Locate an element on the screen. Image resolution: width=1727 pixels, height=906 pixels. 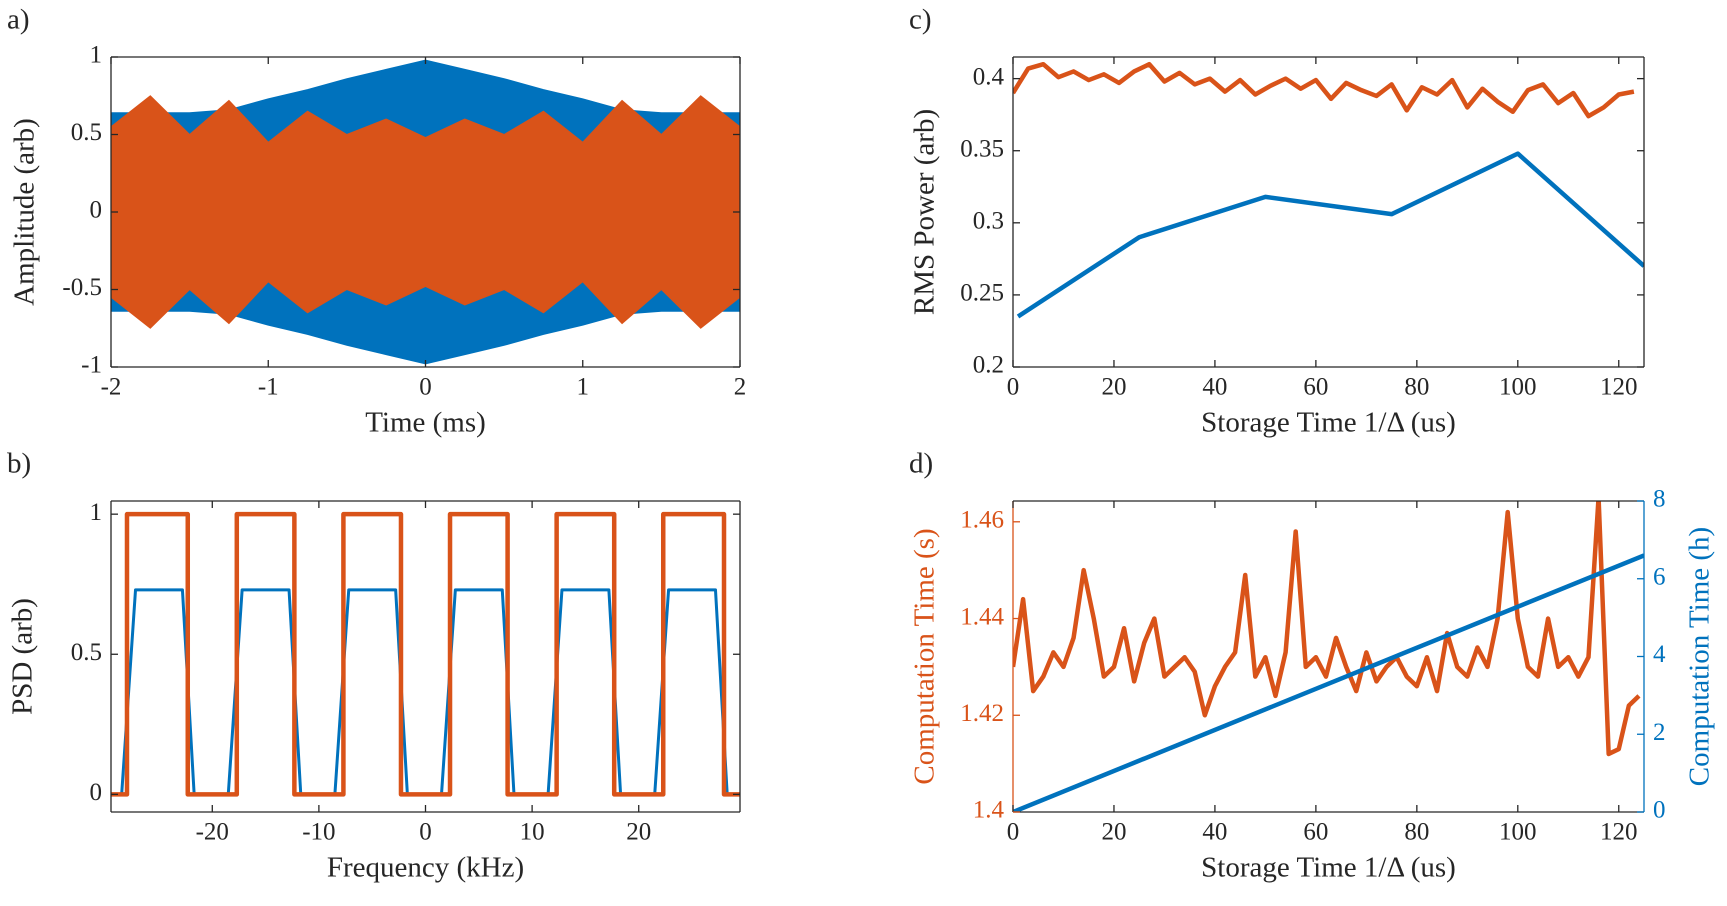
x-tick-label: -10 is located at coordinates (318, 832).